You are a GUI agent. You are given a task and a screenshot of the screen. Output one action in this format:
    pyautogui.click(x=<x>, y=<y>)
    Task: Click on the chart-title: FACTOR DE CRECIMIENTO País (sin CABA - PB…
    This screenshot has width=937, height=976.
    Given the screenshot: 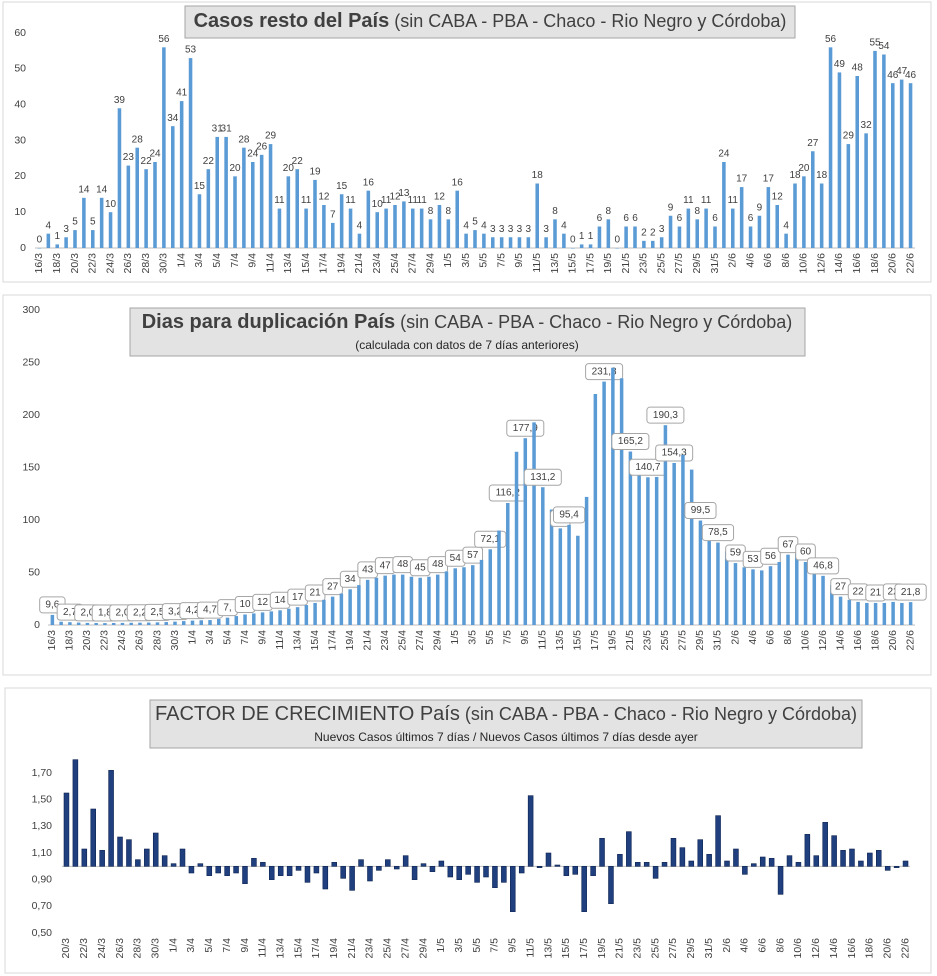 What is the action you would take?
    pyautogui.click(x=506, y=714)
    